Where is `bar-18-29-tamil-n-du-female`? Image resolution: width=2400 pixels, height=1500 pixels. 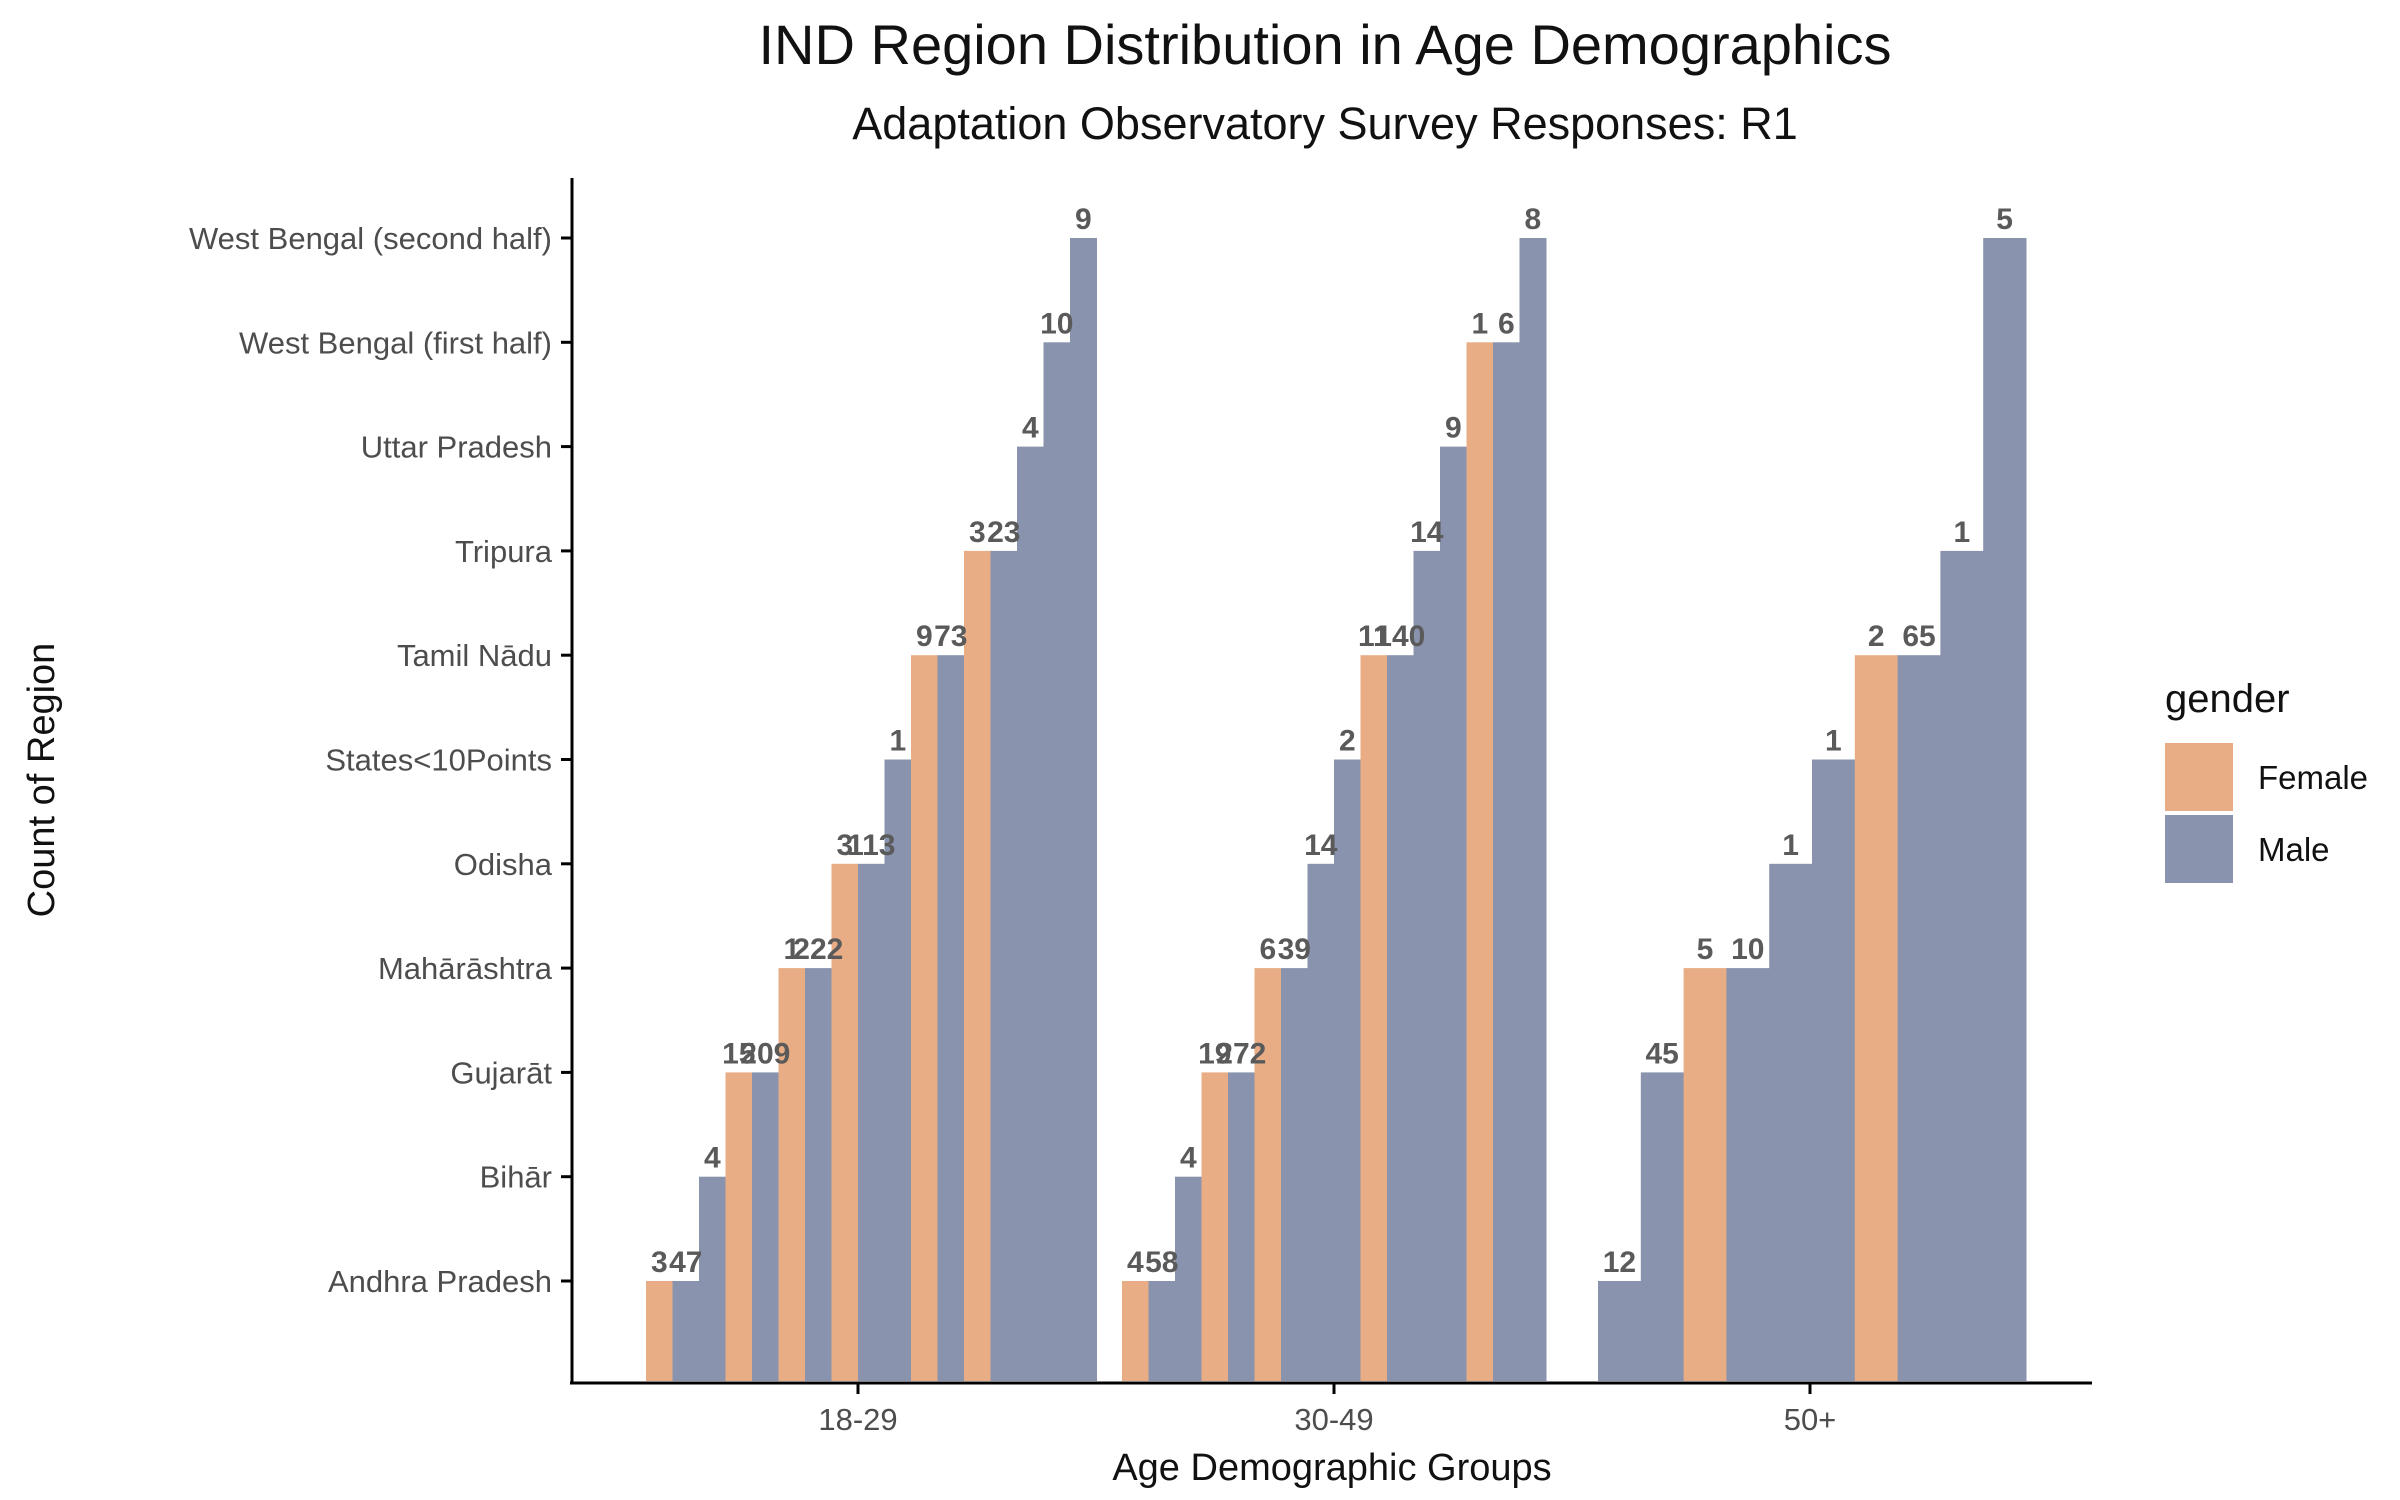
bar-18-29-tamil-n-du-female is located at coordinates (924, 1018).